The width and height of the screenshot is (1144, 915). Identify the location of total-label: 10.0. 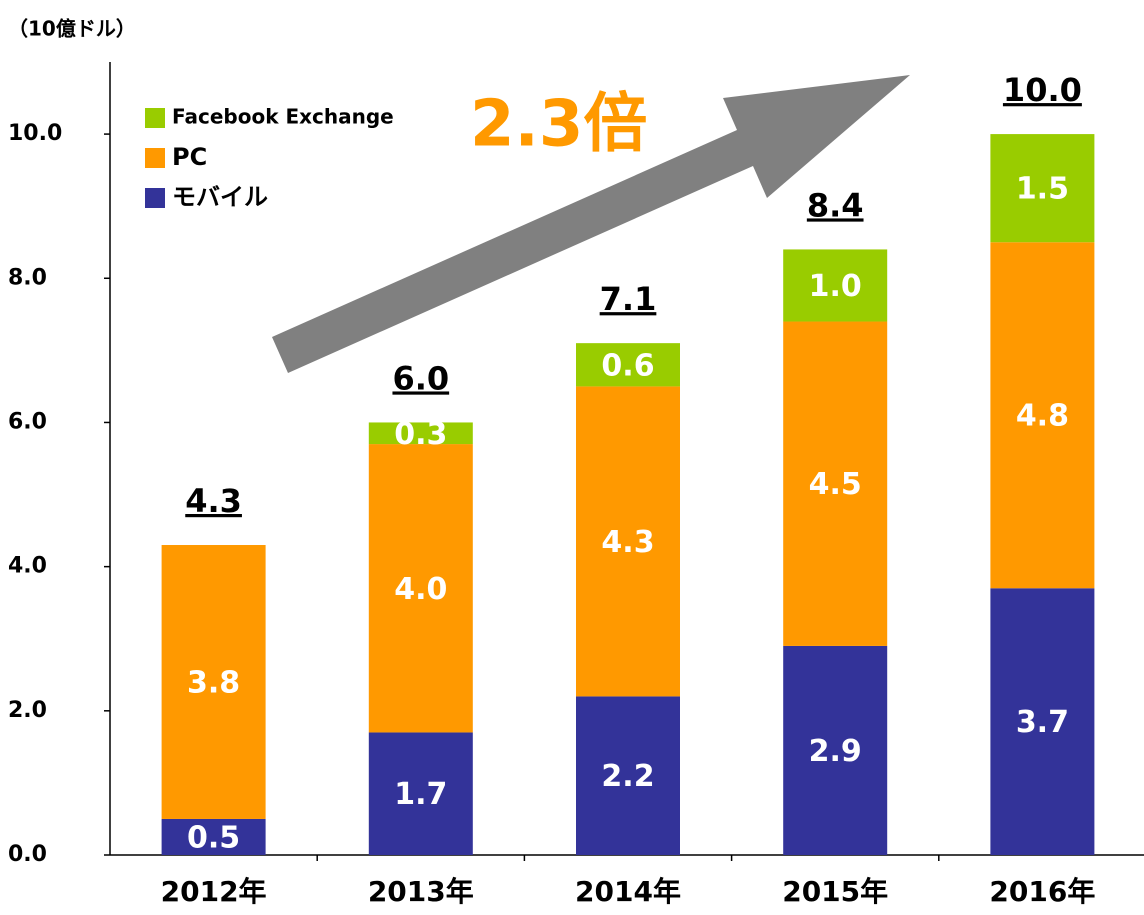
(1042, 90).